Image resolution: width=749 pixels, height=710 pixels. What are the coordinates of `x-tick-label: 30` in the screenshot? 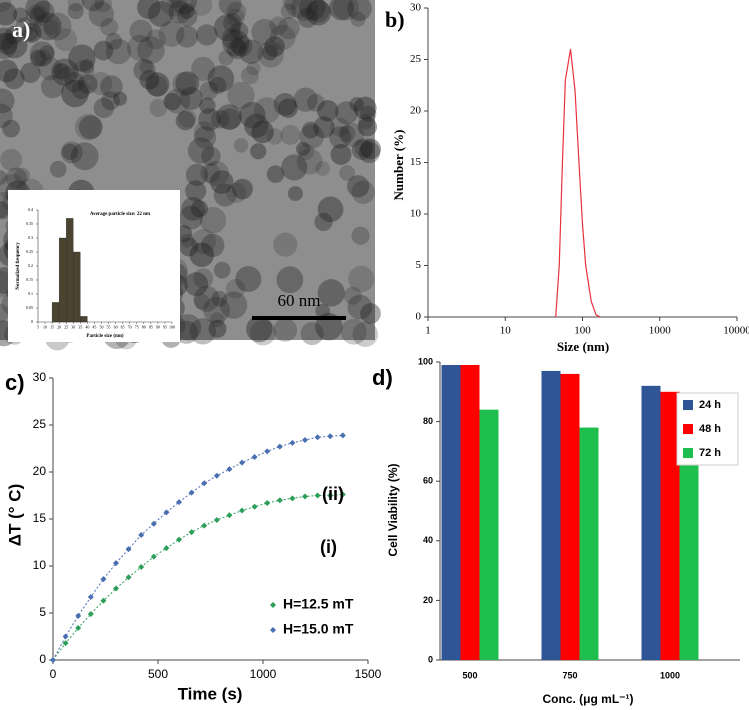 It's located at (73, 327).